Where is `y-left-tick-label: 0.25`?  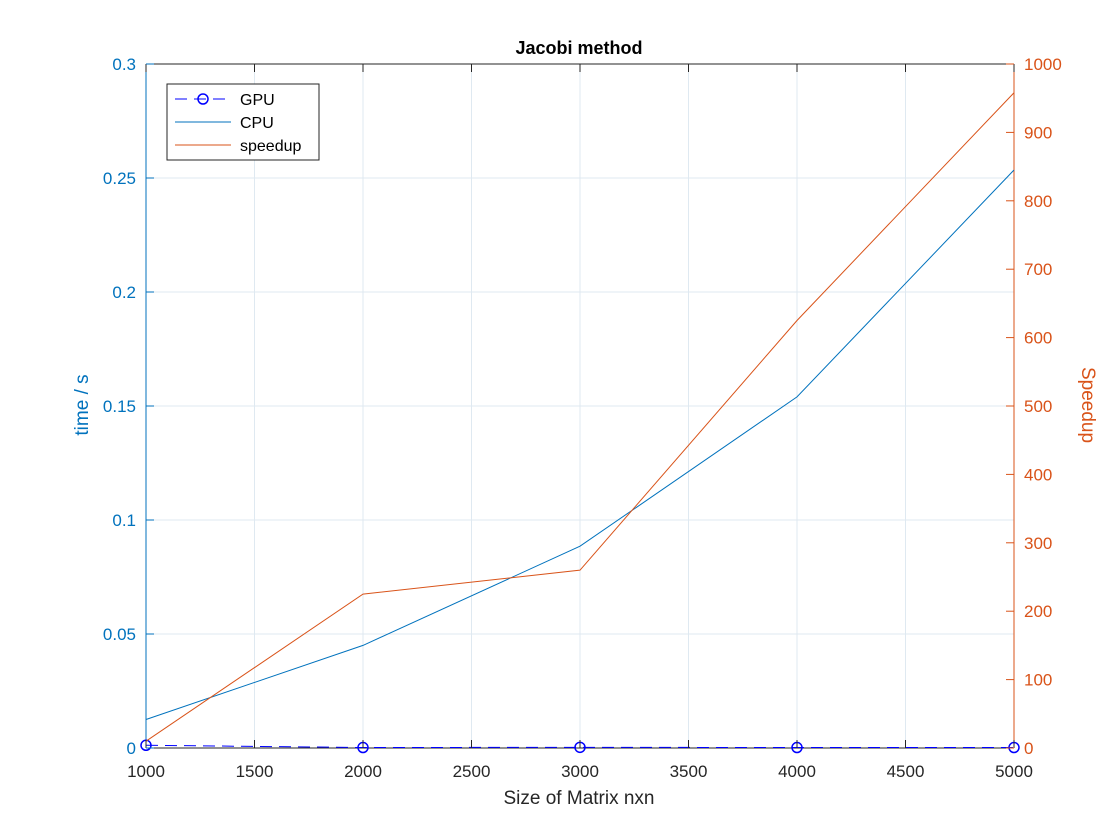 y-left-tick-label: 0.25 is located at coordinates (119, 178).